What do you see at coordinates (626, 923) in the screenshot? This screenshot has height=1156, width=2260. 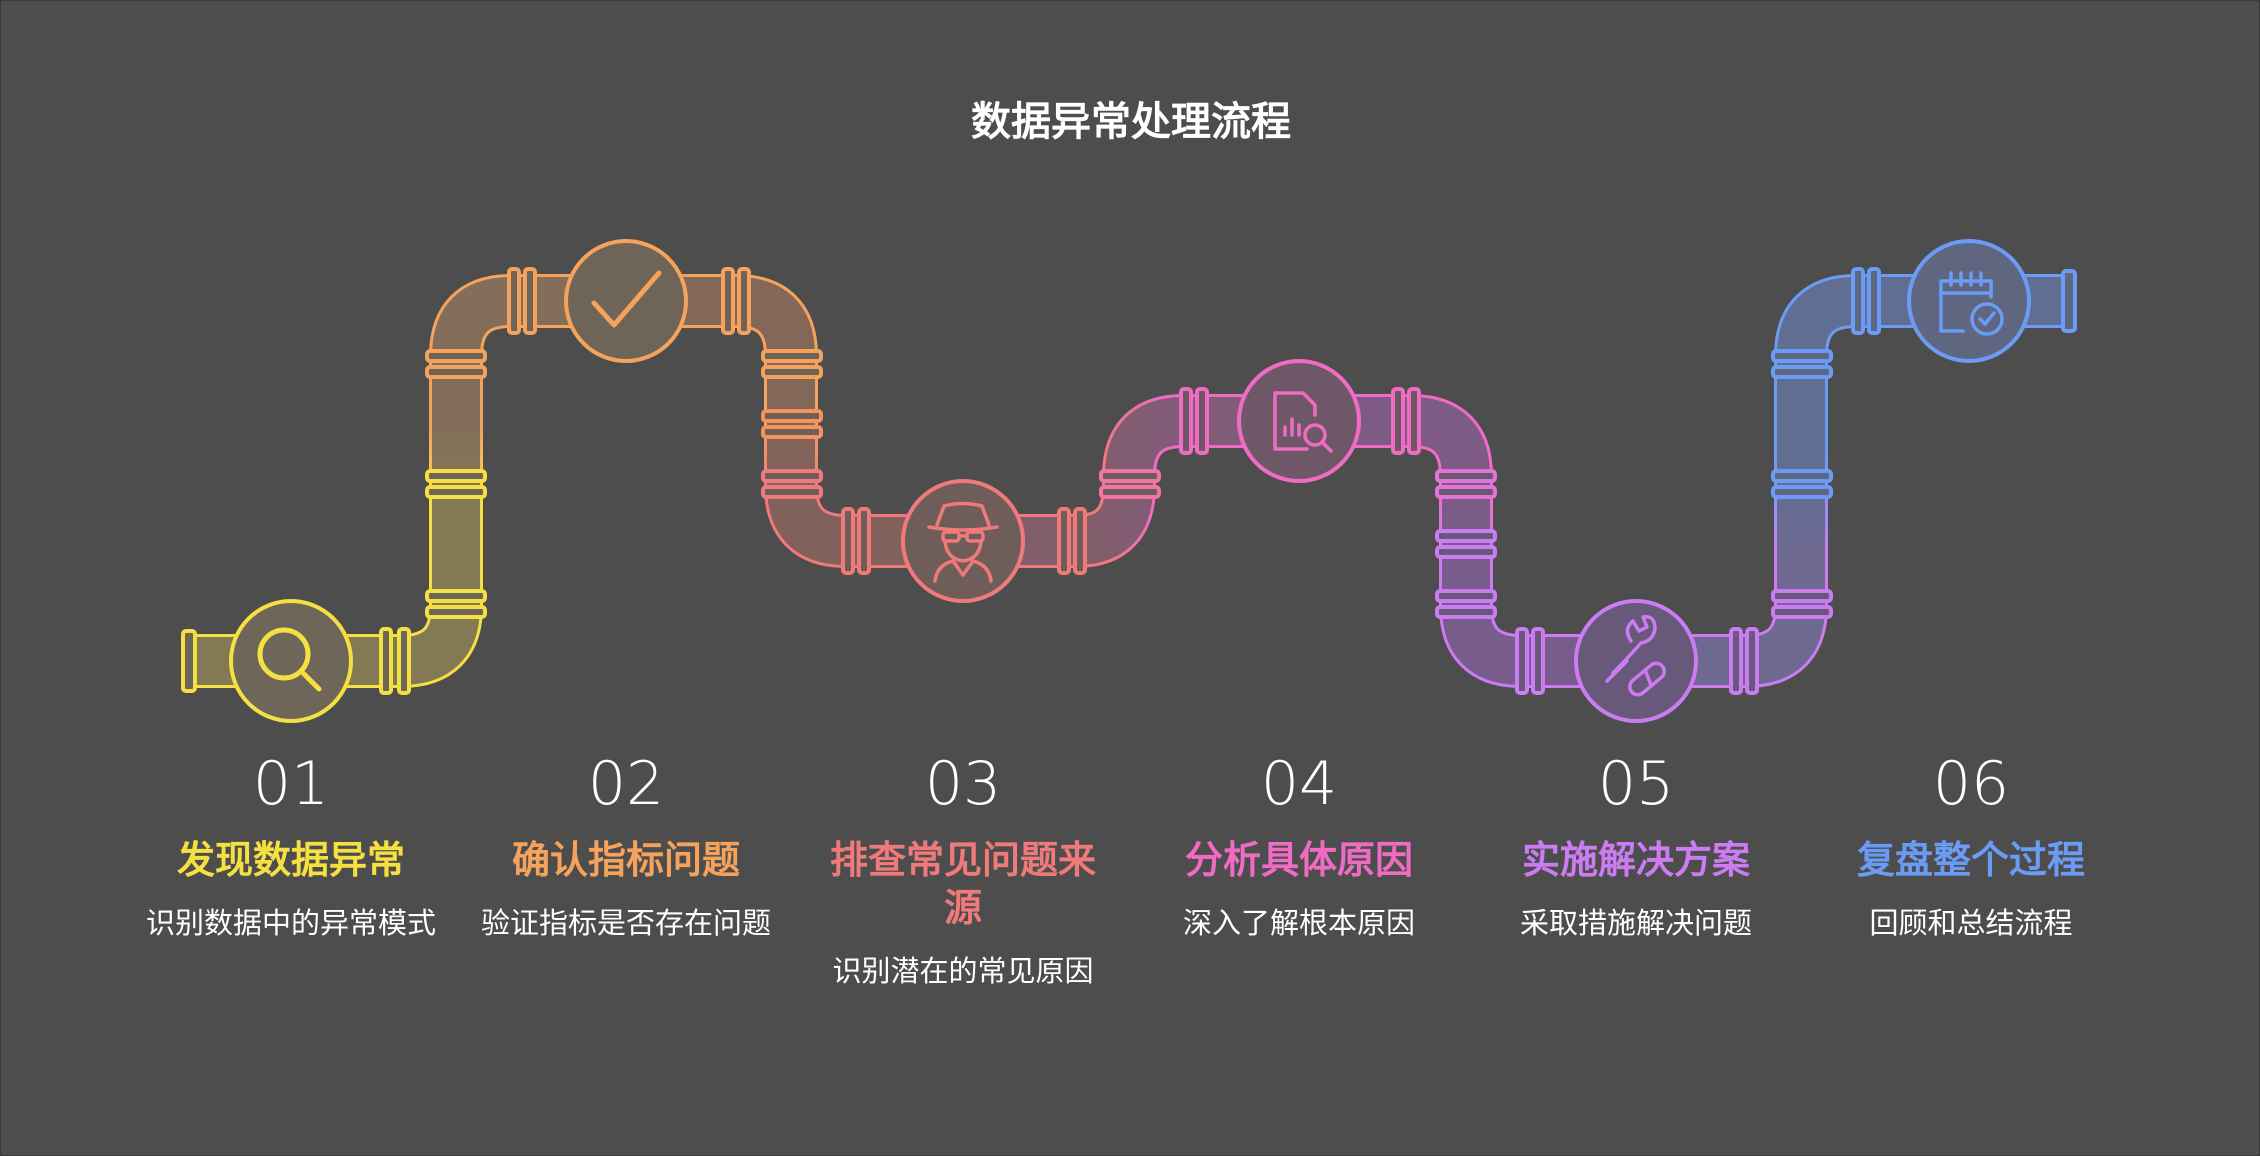 I see `step-description: 验证指标是否存在问题` at bounding box center [626, 923].